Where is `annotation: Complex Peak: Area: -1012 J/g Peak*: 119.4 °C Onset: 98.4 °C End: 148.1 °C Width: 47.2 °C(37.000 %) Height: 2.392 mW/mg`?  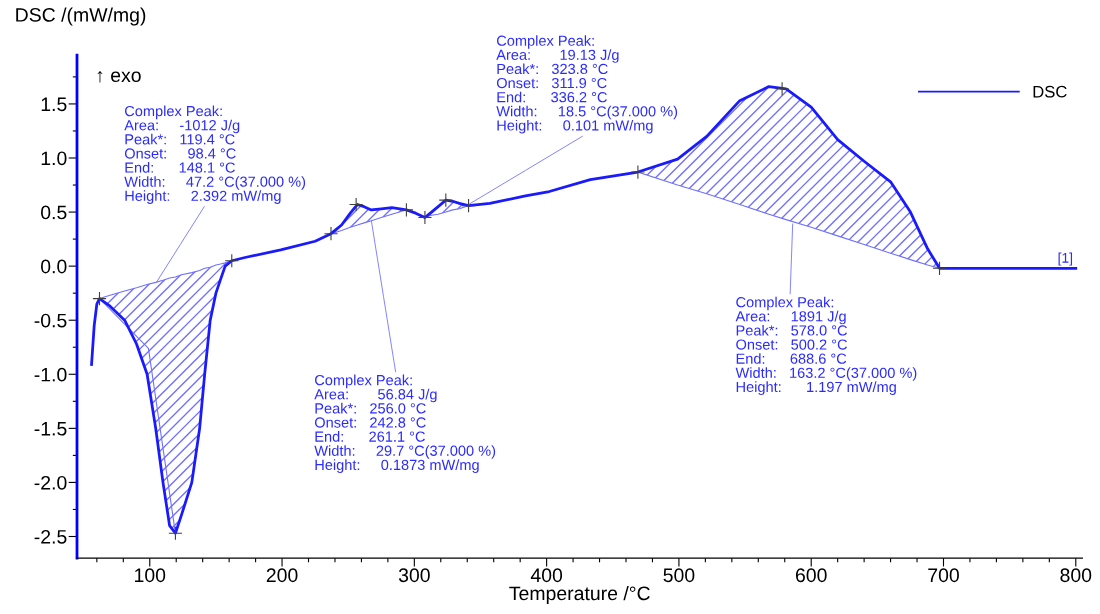
annotation: Complex Peak: Area: -1012 J/g Peak*: 119.4 °C Onset: 98.4 °C End: 148.1 °C Width: 47.2 °C(37.000 %) Height: 2.392 mW/mg is located at coordinates (215, 154).